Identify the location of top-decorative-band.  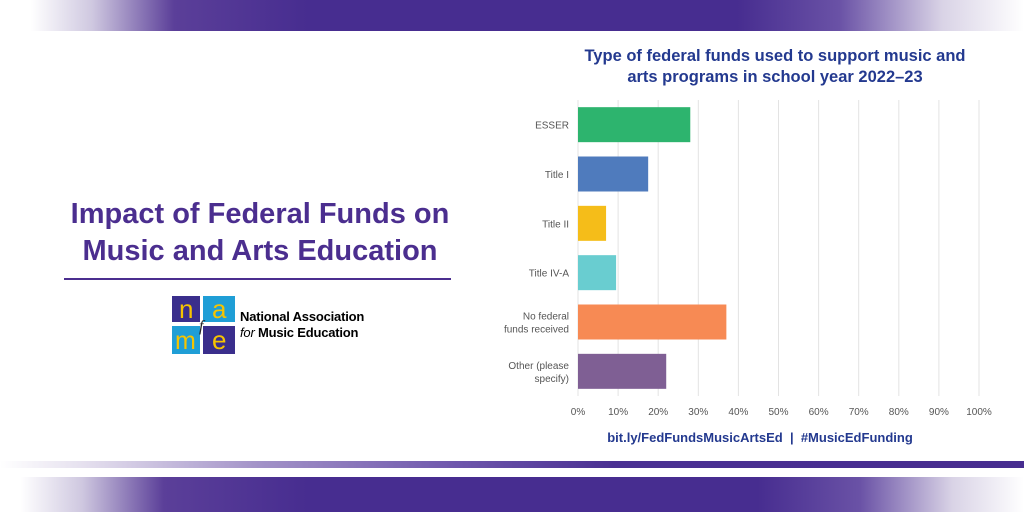
(512, 15).